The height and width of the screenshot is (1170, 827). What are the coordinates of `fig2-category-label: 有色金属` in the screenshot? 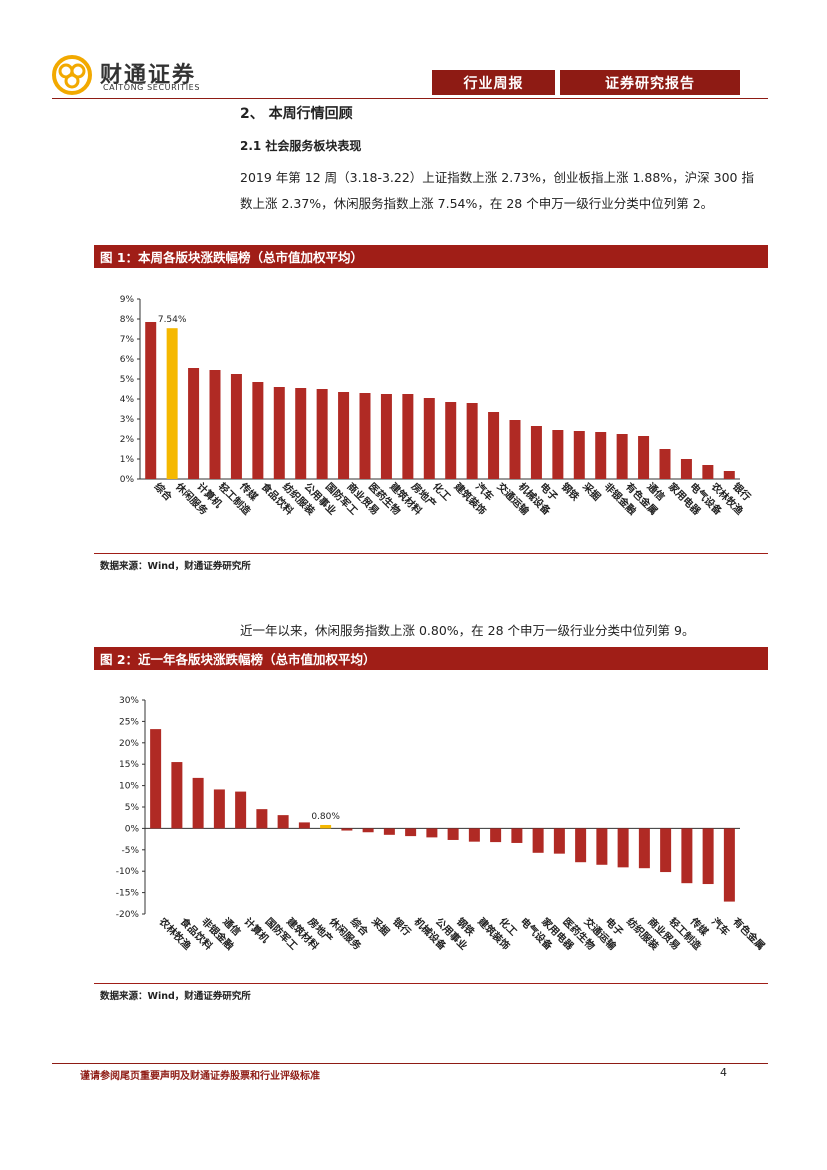 It's located at (748, 933).